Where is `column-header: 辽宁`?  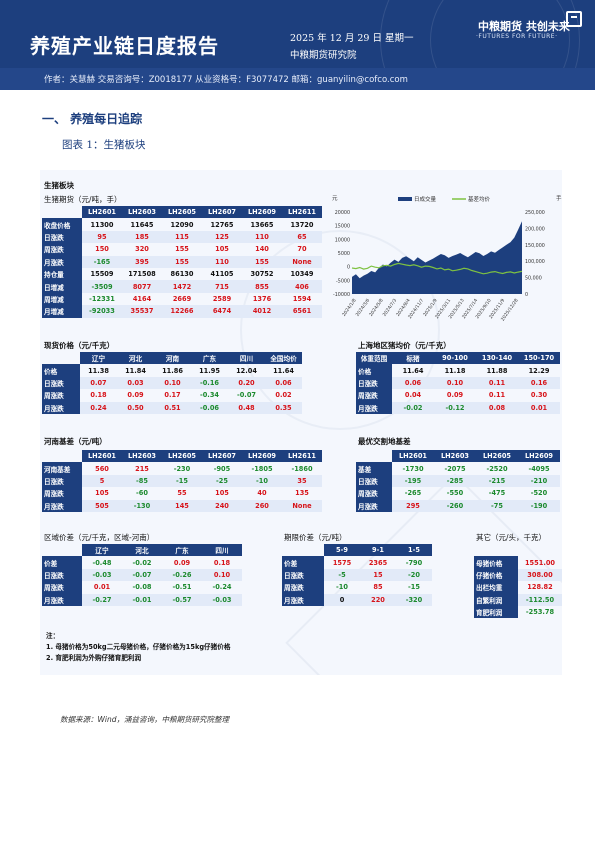 column-header: 辽宁 is located at coordinates (98, 358).